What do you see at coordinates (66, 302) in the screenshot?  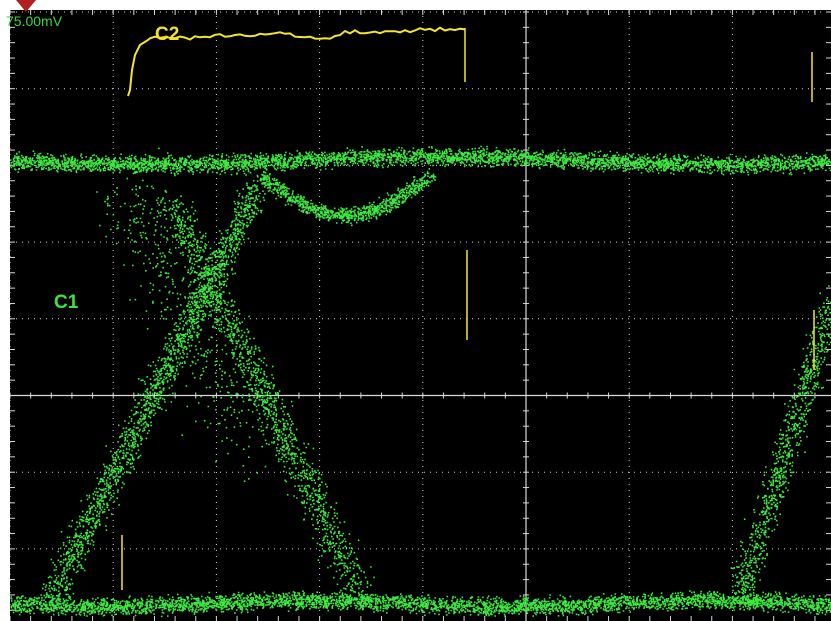 I see `channel-1-label: C1` at bounding box center [66, 302].